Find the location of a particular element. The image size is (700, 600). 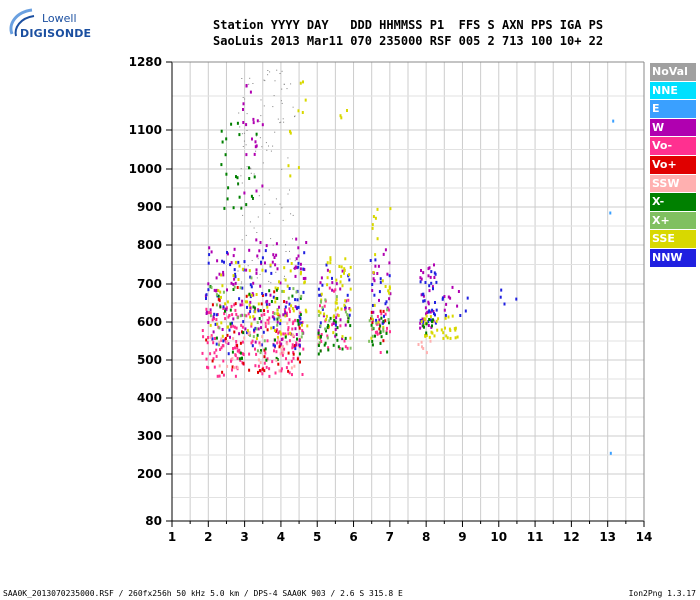

legend-item-x-: X- is located at coordinates (673, 202).